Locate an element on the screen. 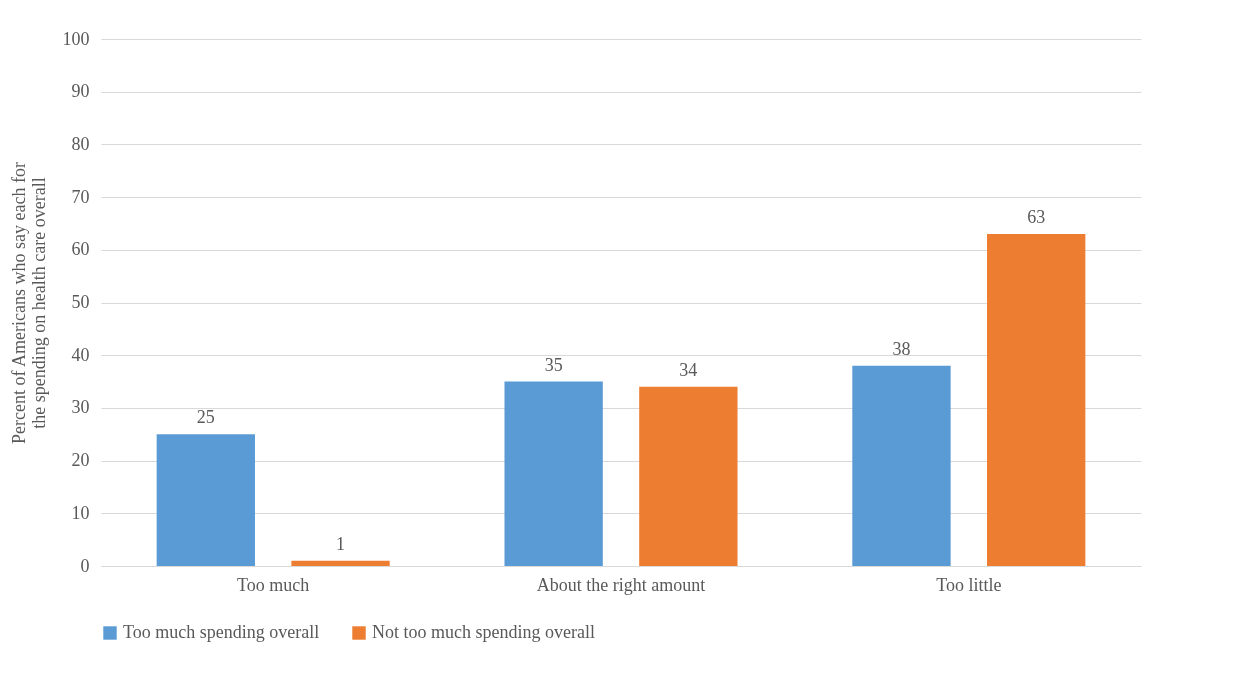 The height and width of the screenshot is (674, 1248). y-tick-label: 30 is located at coordinates (80, 407).